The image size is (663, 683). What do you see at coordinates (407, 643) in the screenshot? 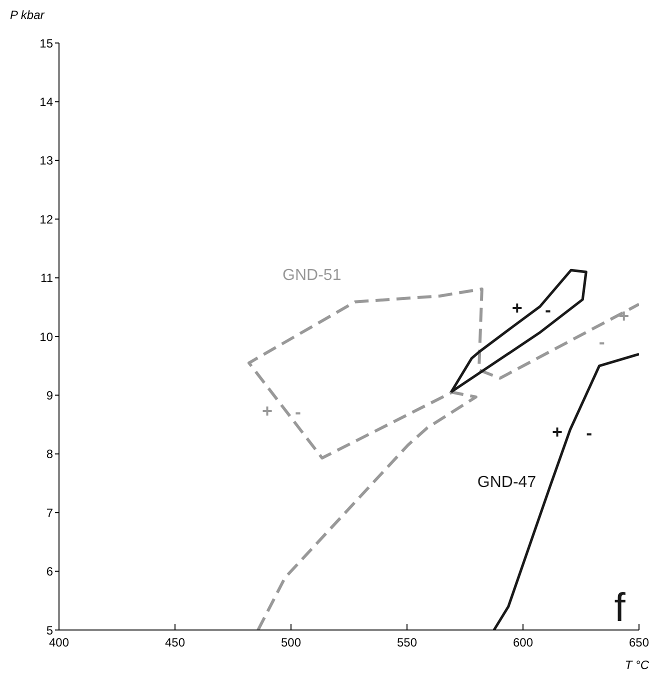
I see `x-tick-label: 550` at bounding box center [407, 643].